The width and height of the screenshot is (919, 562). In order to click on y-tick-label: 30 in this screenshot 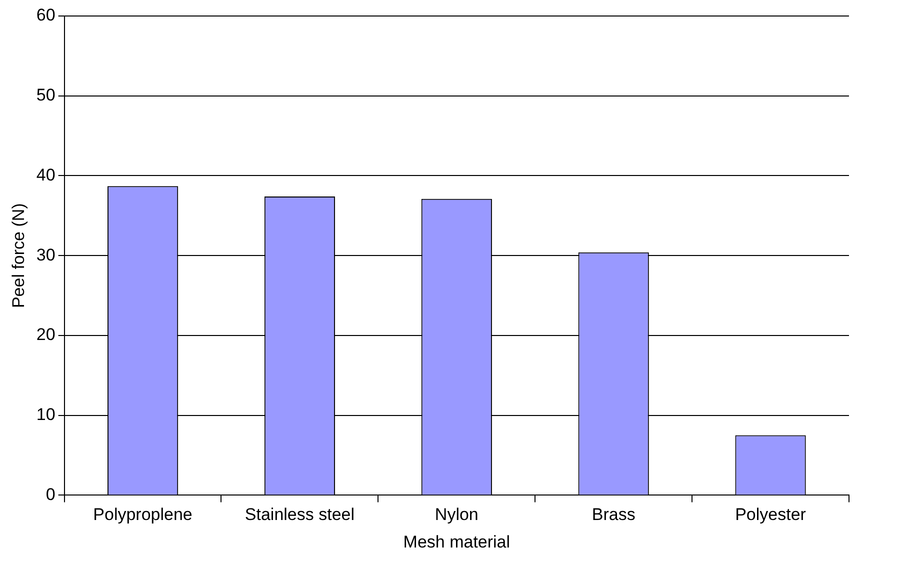, I will do `click(46, 254)`.